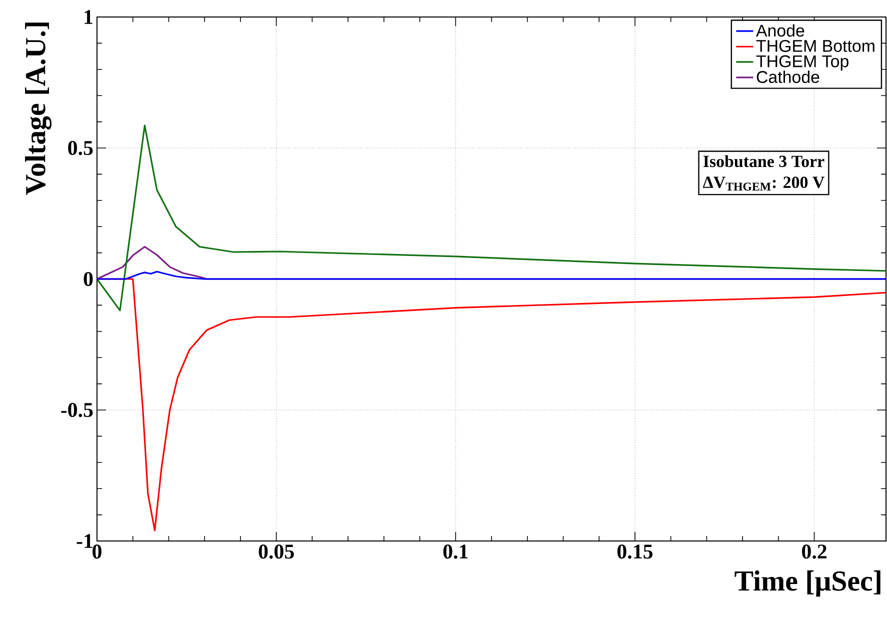 Image resolution: width=887 pixels, height=623 pixels. What do you see at coordinates (780, 30) in the screenshot?
I see `legend-label: Anode` at bounding box center [780, 30].